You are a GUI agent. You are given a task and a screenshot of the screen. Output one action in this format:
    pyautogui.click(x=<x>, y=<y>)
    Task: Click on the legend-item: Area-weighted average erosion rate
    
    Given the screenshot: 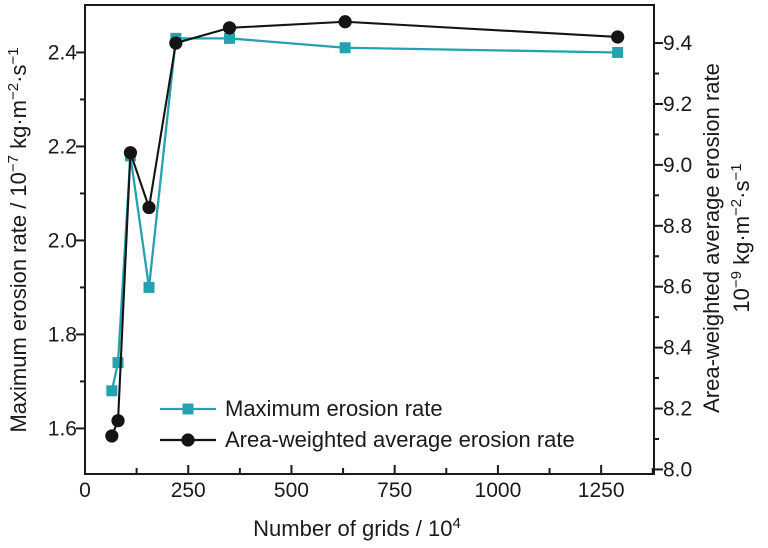 What is the action you would take?
    pyautogui.click(x=367, y=439)
    